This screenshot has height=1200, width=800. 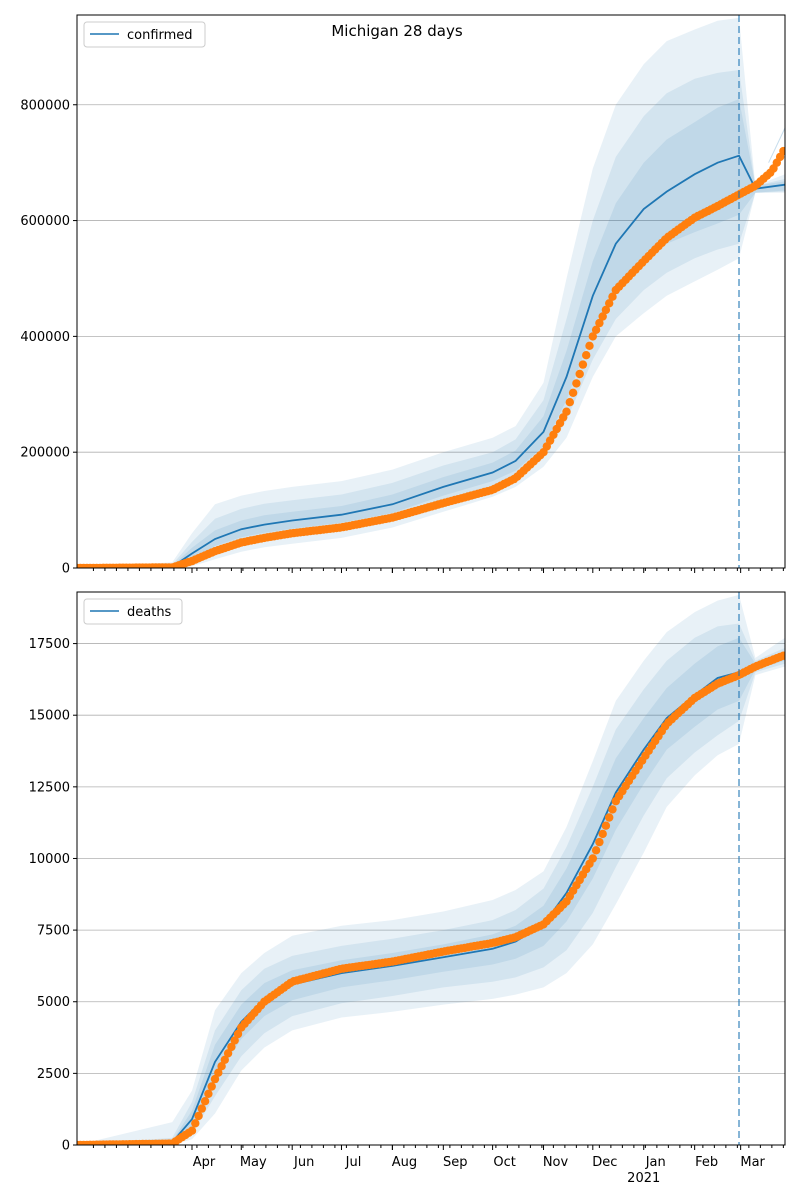 I want to click on confirmed-model-extension-path, so click(x=776, y=145).